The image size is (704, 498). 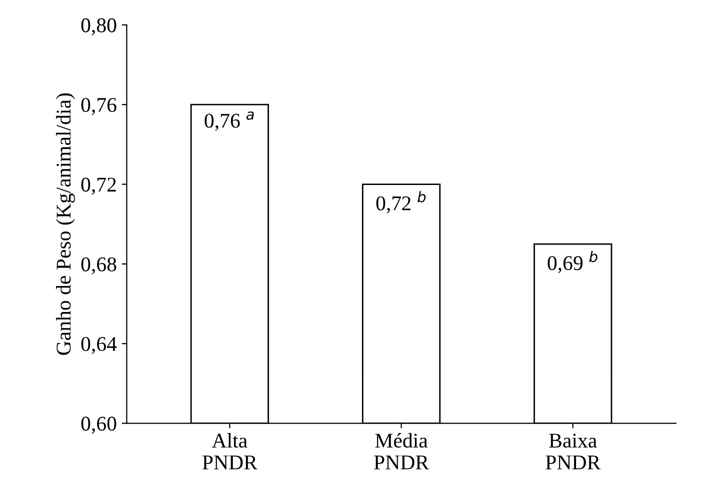 I want to click on y-tick-label: 0,68, so click(x=98, y=265).